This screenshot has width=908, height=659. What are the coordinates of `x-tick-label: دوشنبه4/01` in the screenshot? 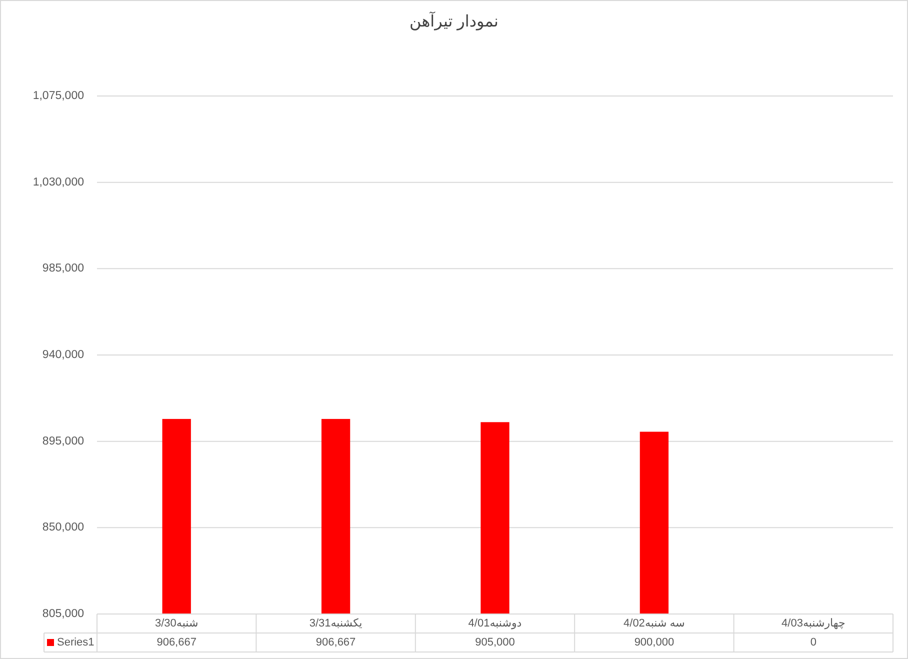 It's located at (495, 624).